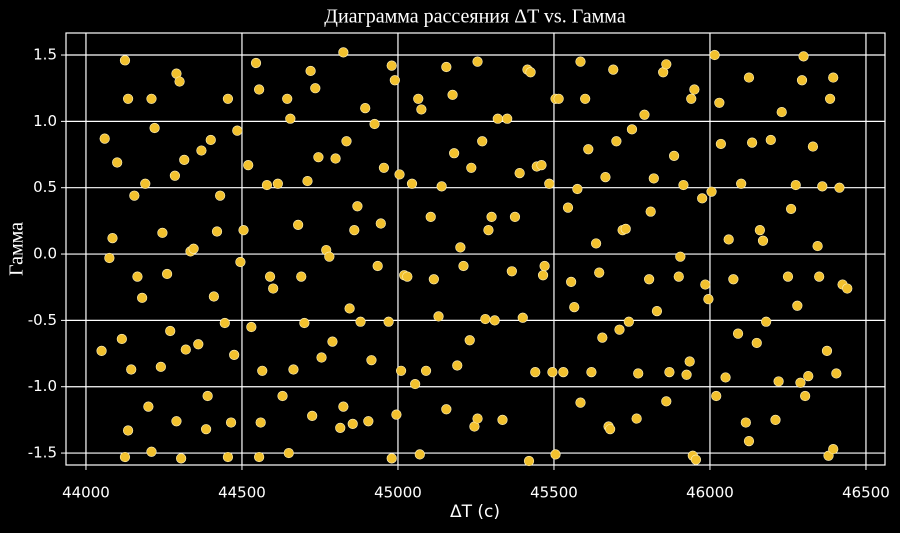 The image size is (900, 533). What do you see at coordinates (45, 121) in the screenshot?
I see `y-tick-label: 1.0` at bounding box center [45, 121].